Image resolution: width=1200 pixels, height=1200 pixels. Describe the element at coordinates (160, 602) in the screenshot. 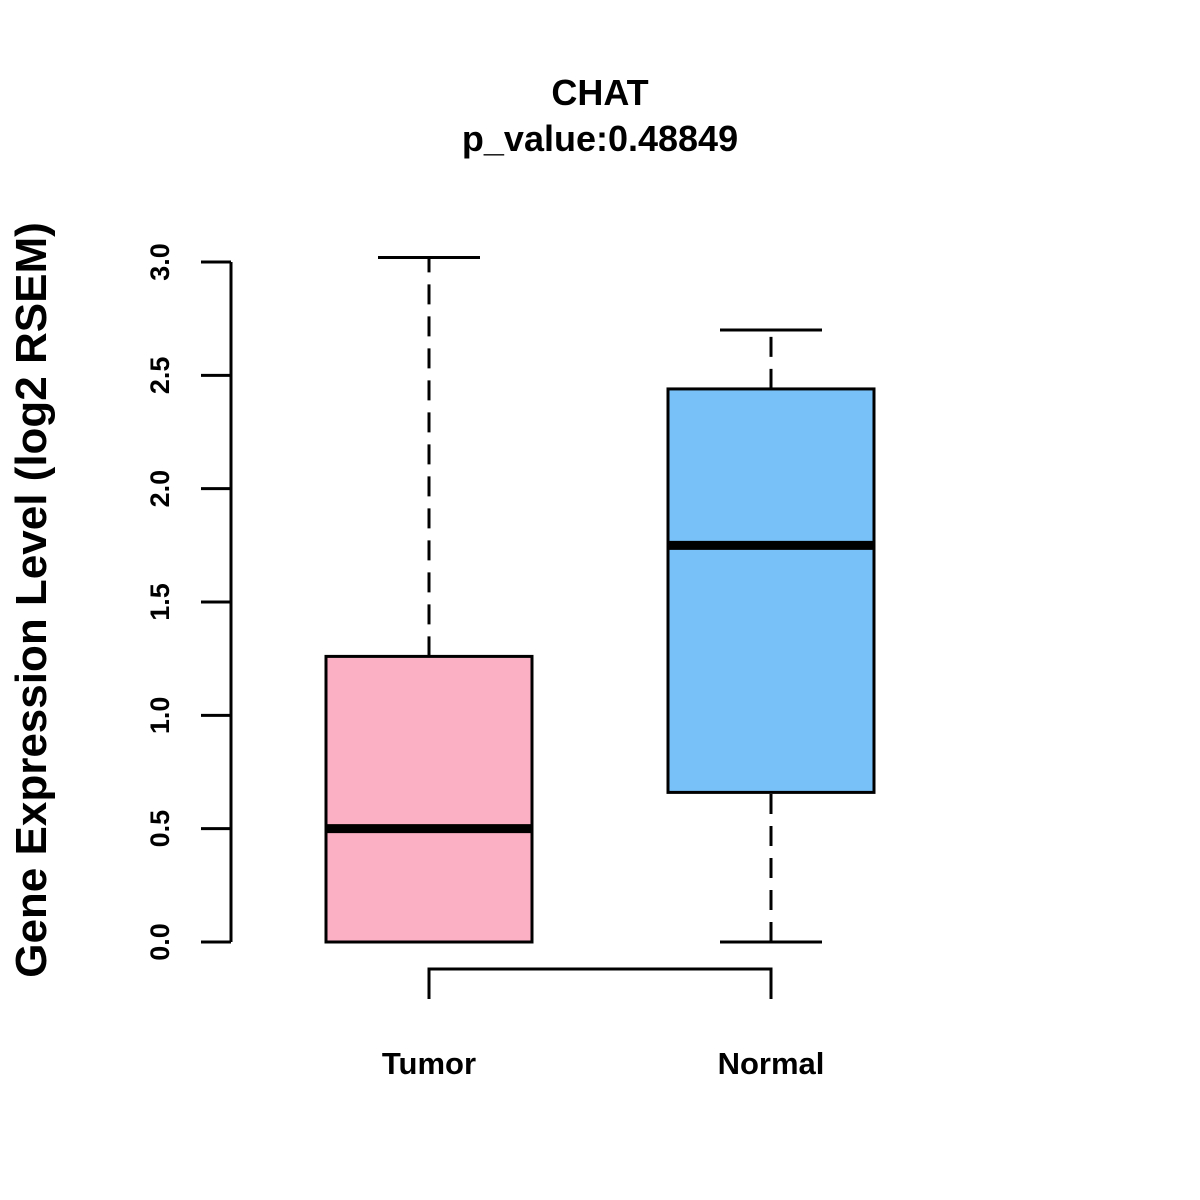

I see `y-tick-label: 1.5` at that location.